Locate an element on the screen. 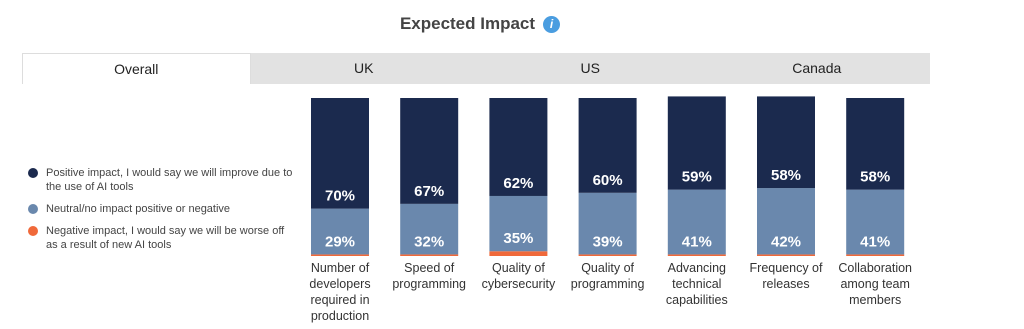 The height and width of the screenshot is (329, 1024). legend-label: Neutral/no impact positive or negative is located at coordinates (138, 209).